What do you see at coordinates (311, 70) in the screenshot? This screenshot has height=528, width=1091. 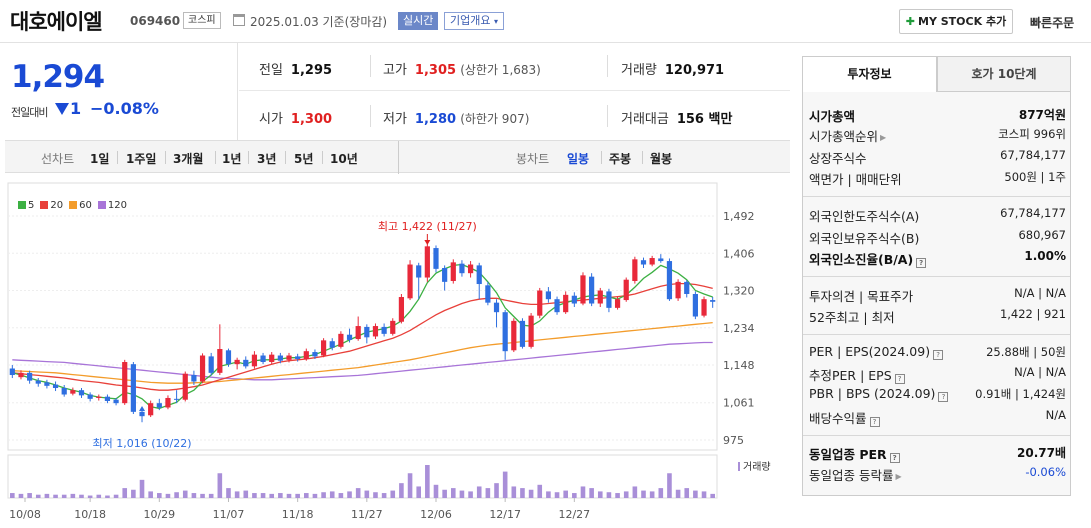 I see `stat-value: 1,295` at bounding box center [311, 70].